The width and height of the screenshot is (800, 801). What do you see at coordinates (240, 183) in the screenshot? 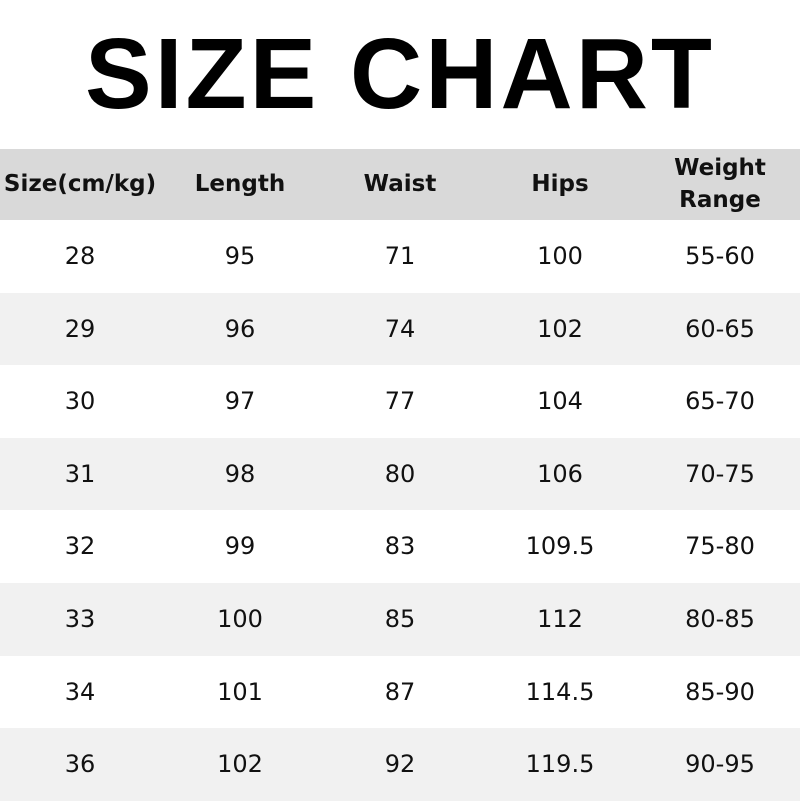
I see `header-length: Length` at bounding box center [240, 183].